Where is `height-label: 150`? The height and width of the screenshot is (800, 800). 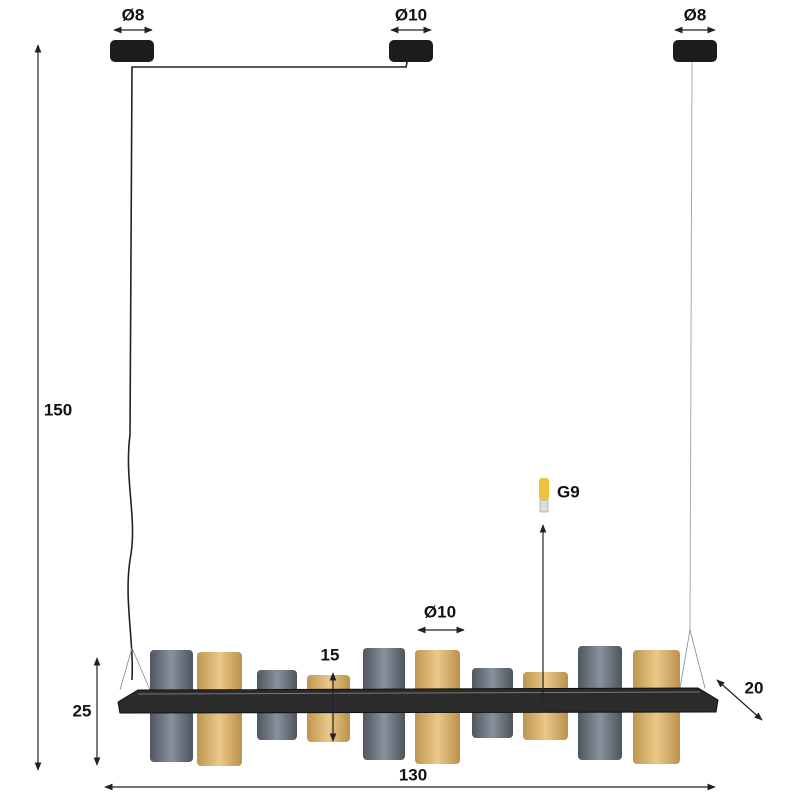 height-label: 150 is located at coordinates (58, 409).